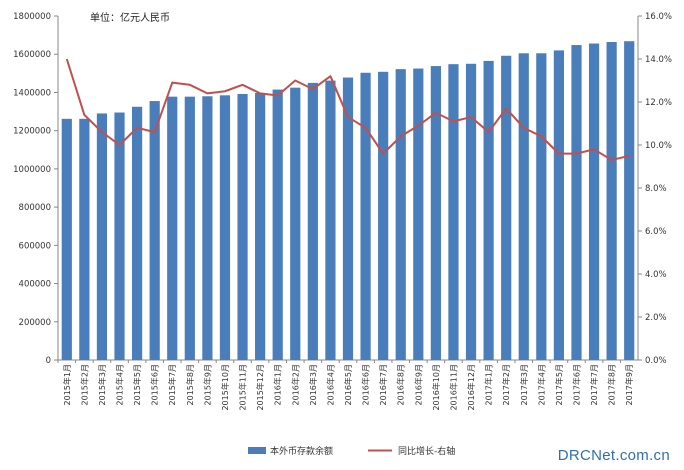 Image resolution: width=684 pixels, height=470 pixels. What do you see at coordinates (559, 384) in the screenshot?
I see `x-tick-label: 2017年5月` at bounding box center [559, 384].